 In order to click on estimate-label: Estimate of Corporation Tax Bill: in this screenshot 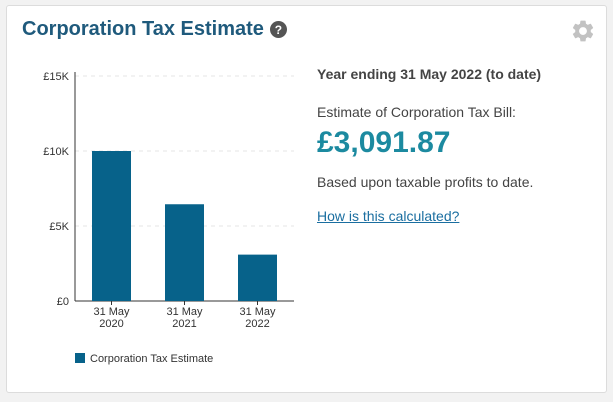, I will do `click(416, 112)`.